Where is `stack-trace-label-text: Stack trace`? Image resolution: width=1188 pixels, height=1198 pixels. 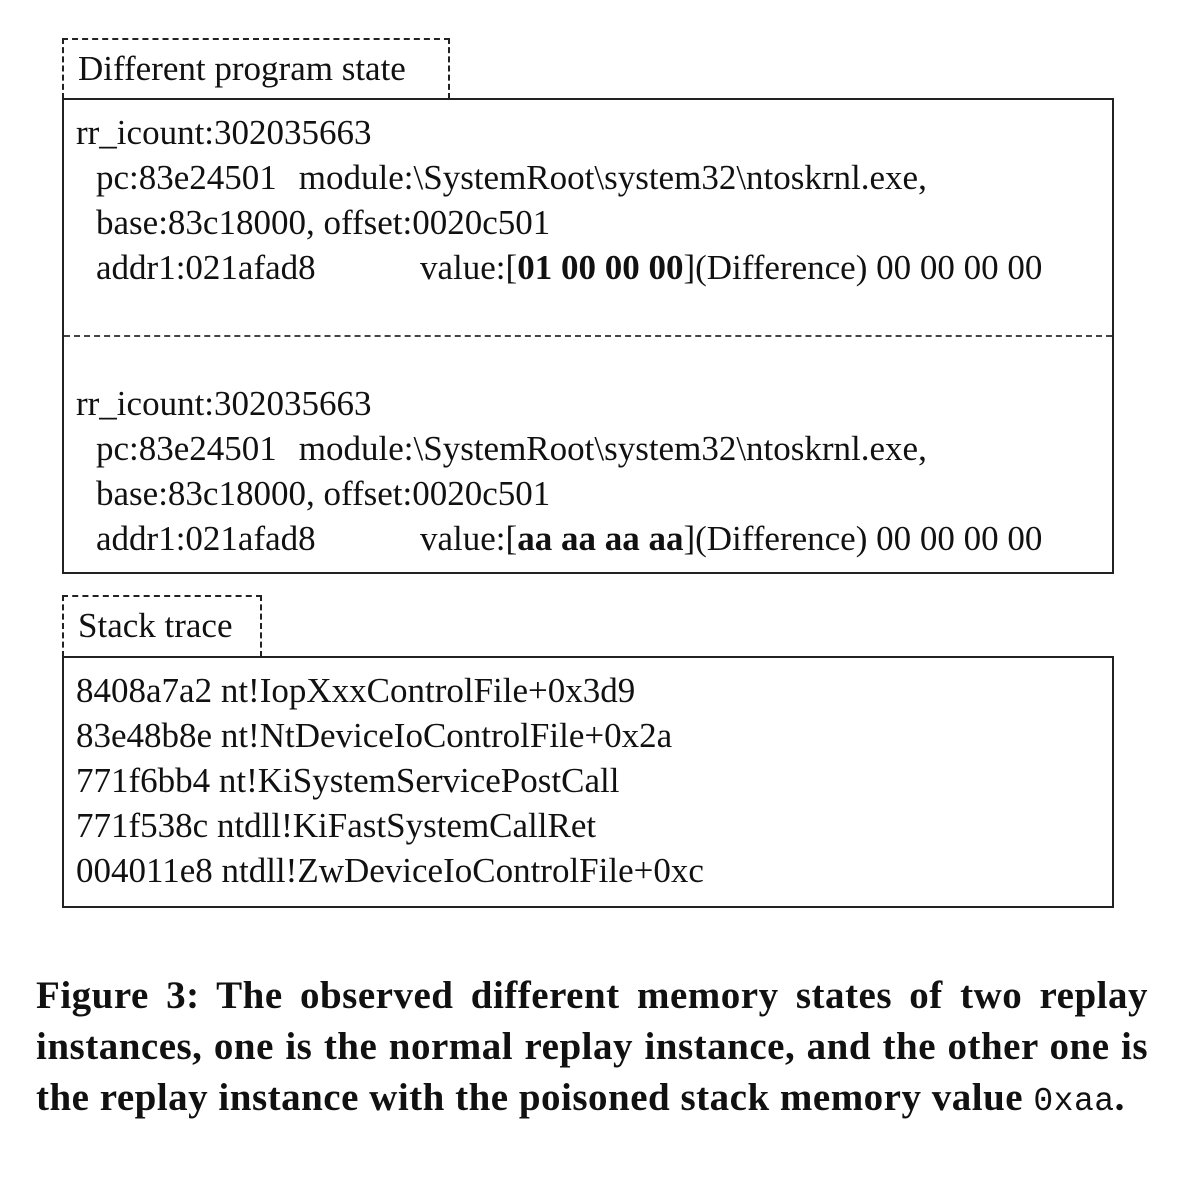 stack-trace-label-text: Stack trace is located at coordinates (155, 625).